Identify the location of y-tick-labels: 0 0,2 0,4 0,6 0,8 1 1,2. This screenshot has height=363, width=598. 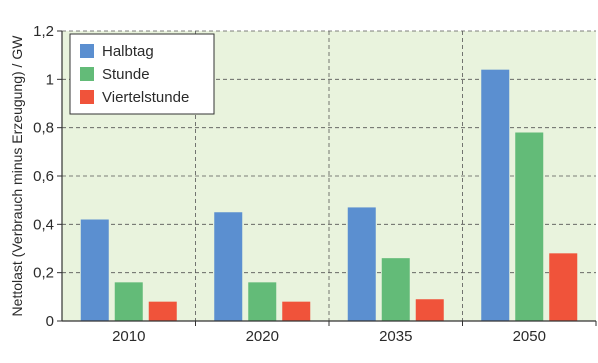
(47, 176).